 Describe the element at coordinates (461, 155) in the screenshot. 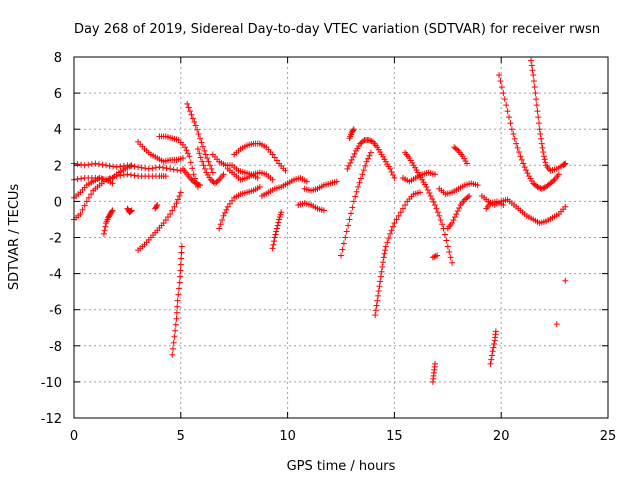

I see `series-arc-af` at that location.